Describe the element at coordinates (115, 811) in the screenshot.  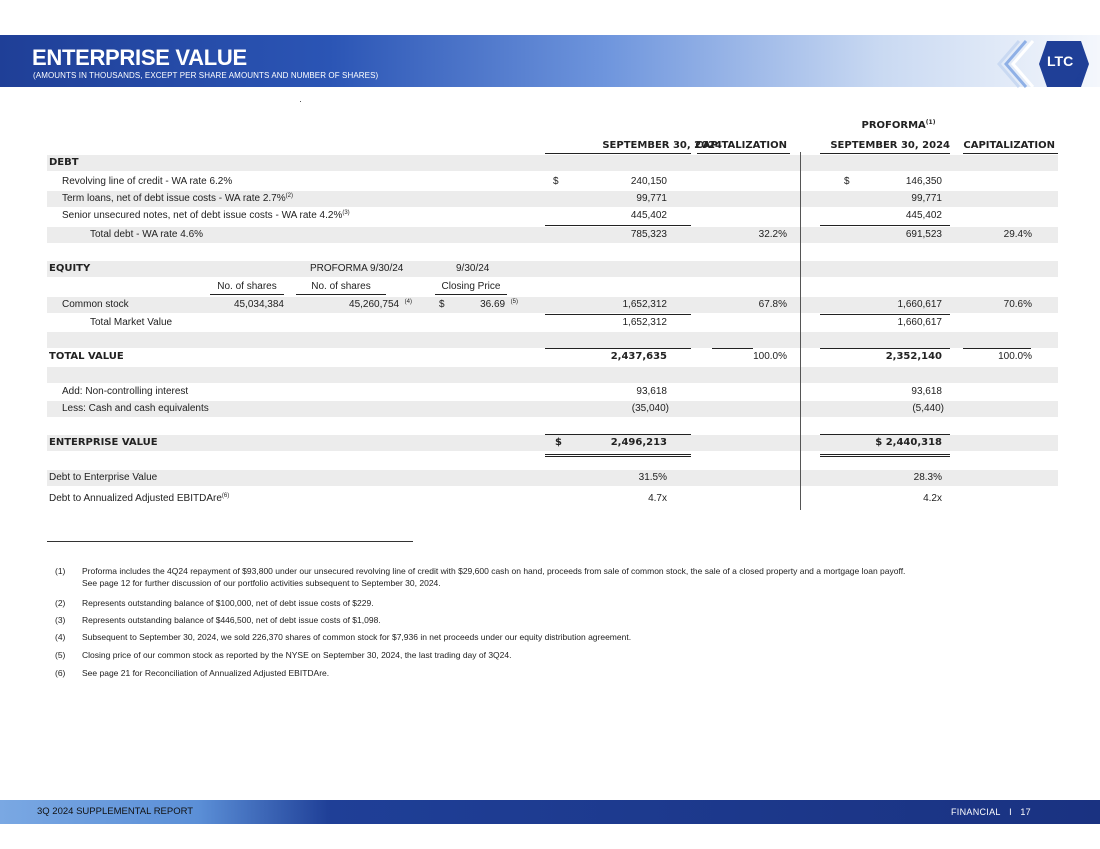
I see `footer-report-title: 3Q 2024 SUPPLEMENTAL REPORT` at that location.